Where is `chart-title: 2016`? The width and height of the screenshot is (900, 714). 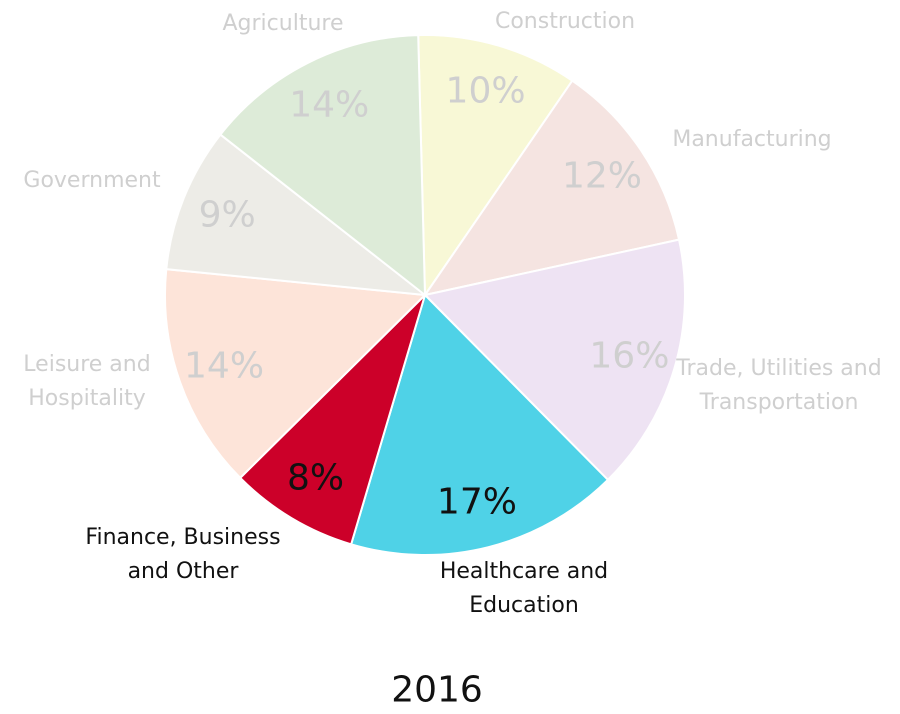 chart-title: 2016 is located at coordinates (437, 690).